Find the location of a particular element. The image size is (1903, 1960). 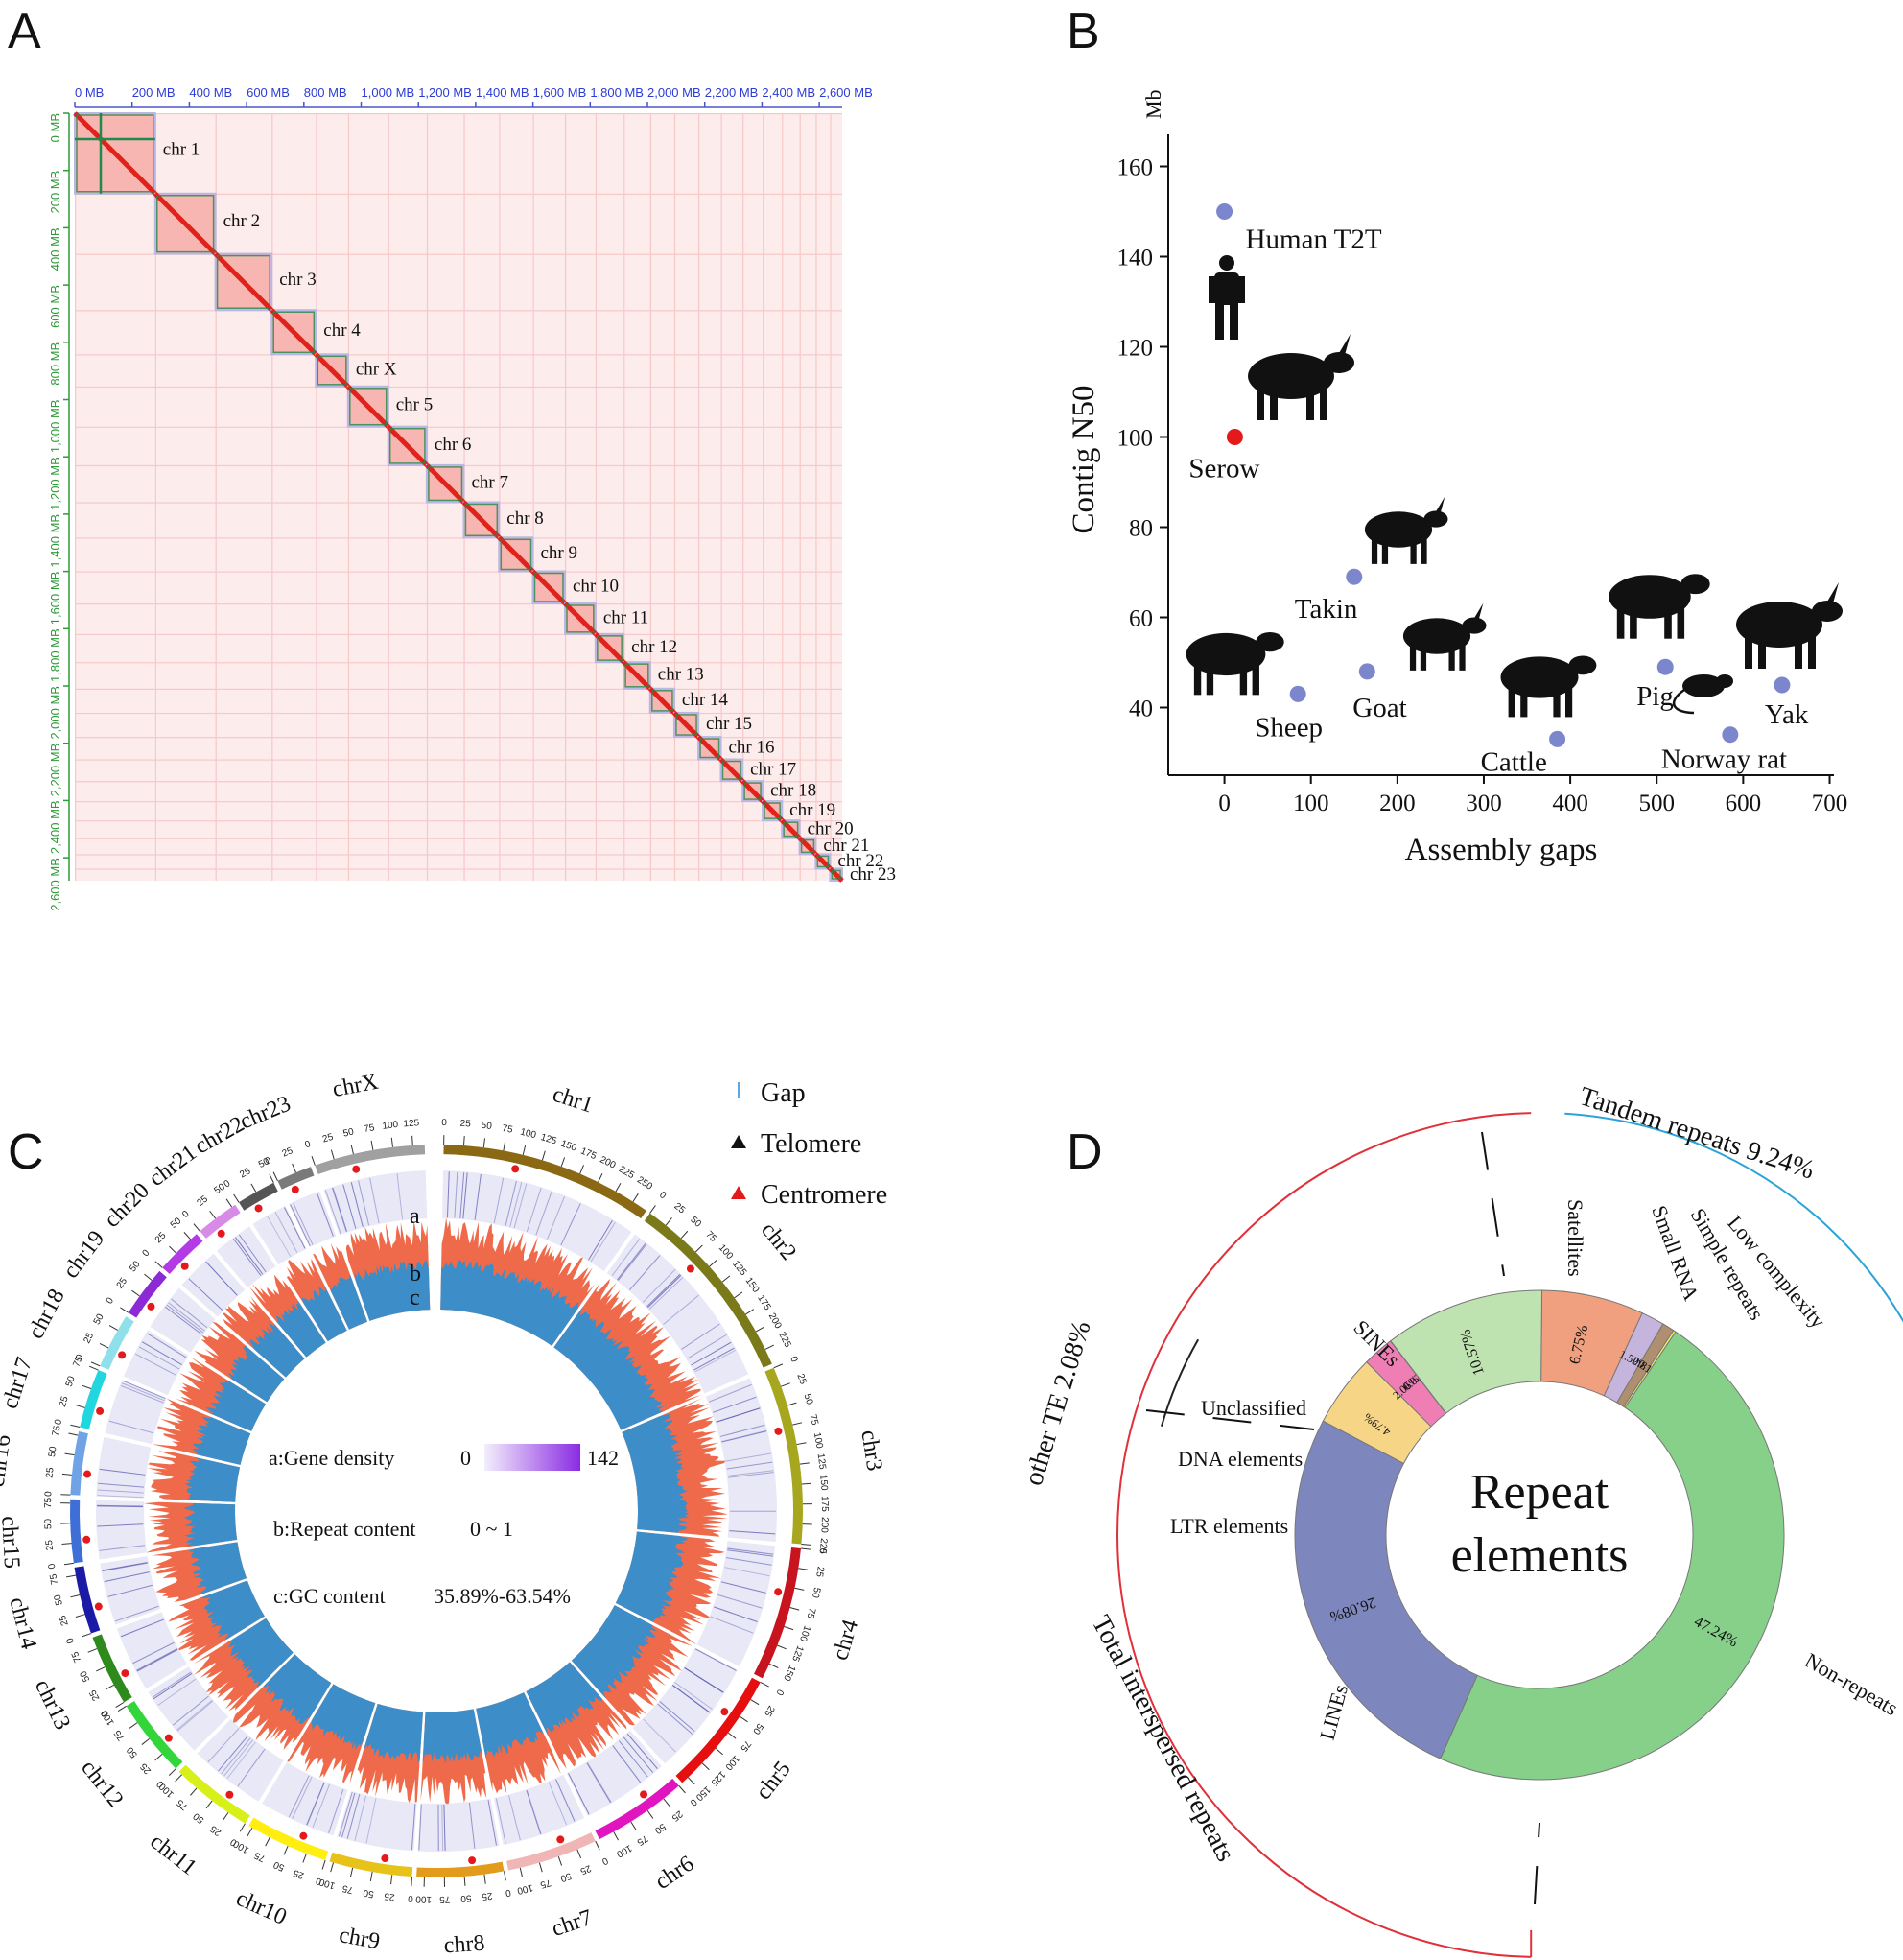

x-tick-label: 300 is located at coordinates (1484, 804).